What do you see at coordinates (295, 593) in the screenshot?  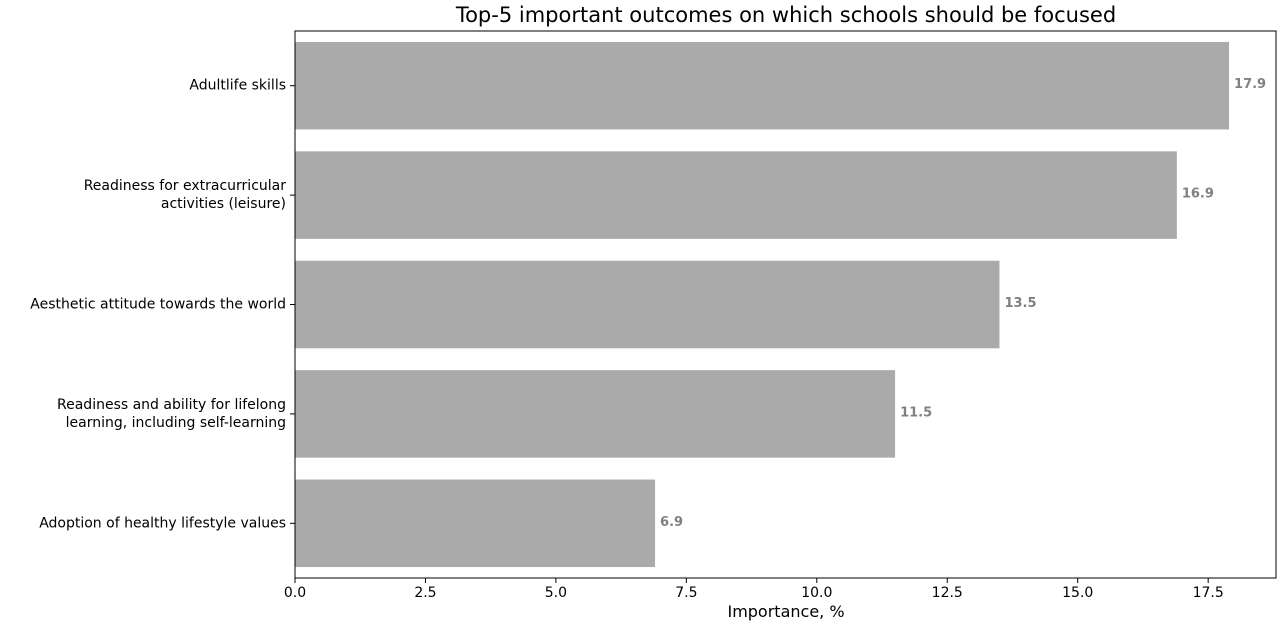 I see `x-tick-label: 0.0` at bounding box center [295, 593].